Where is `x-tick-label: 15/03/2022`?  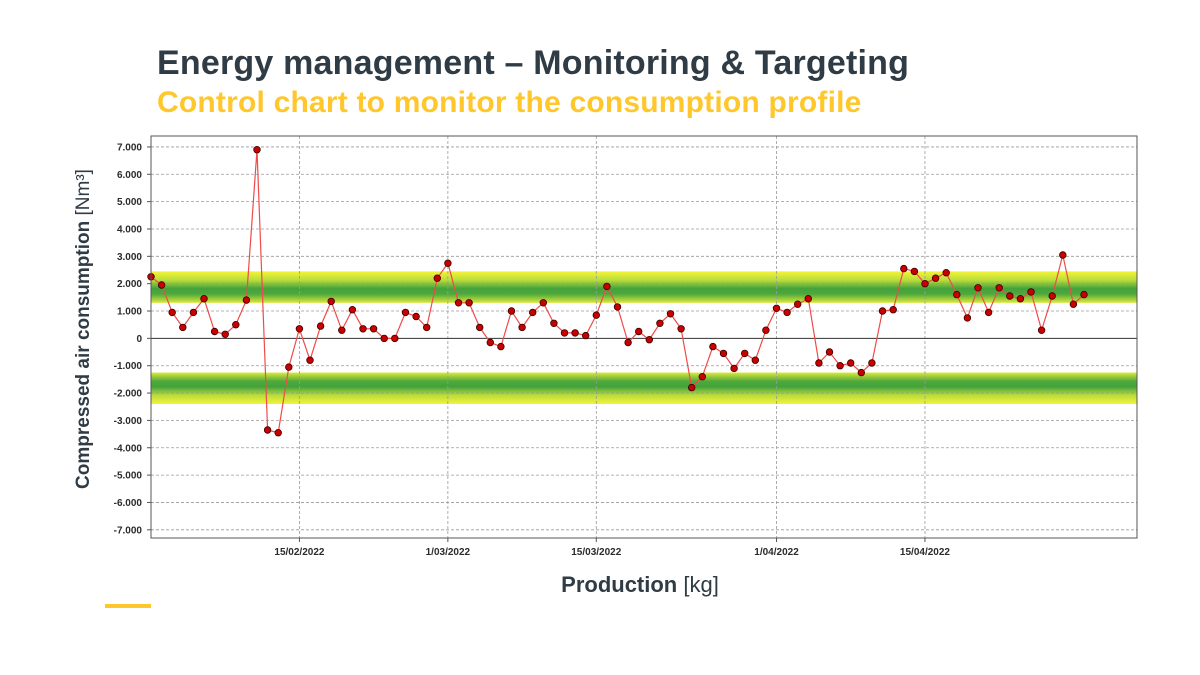
x-tick-label: 15/03/2022 is located at coordinates (596, 552).